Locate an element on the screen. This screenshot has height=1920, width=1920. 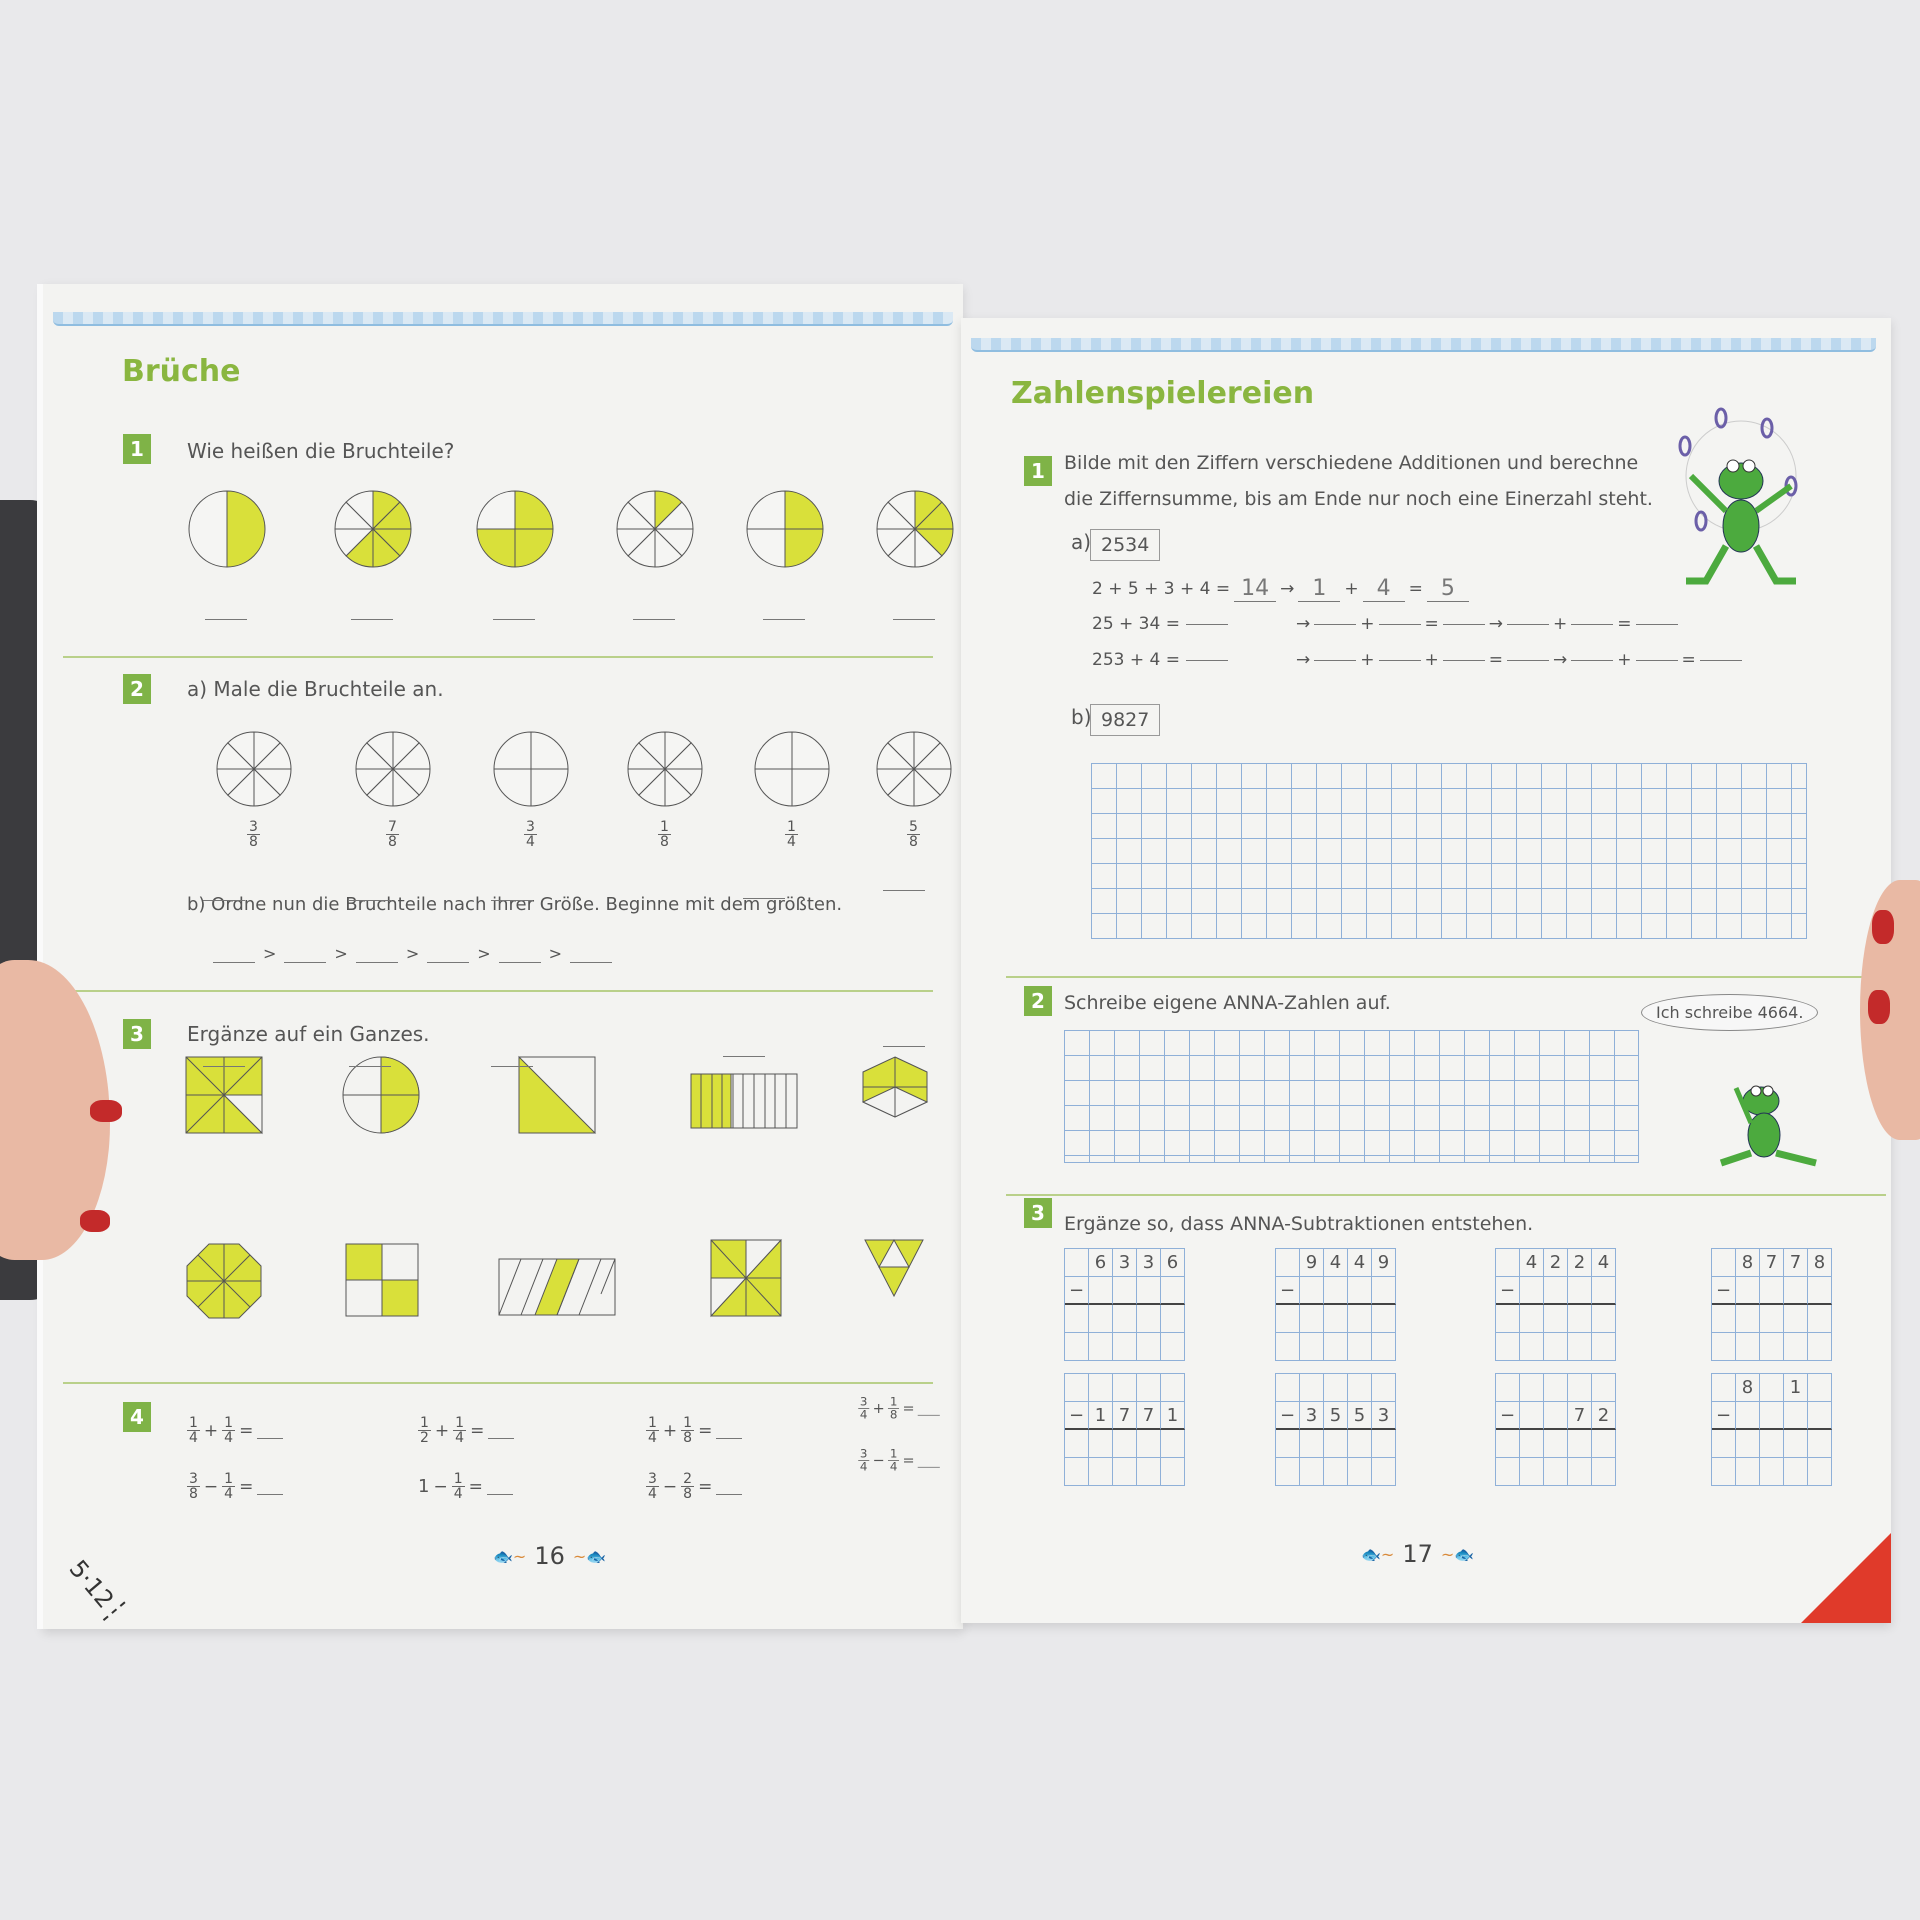
shape-triangle is located at coordinates (894, 1268).